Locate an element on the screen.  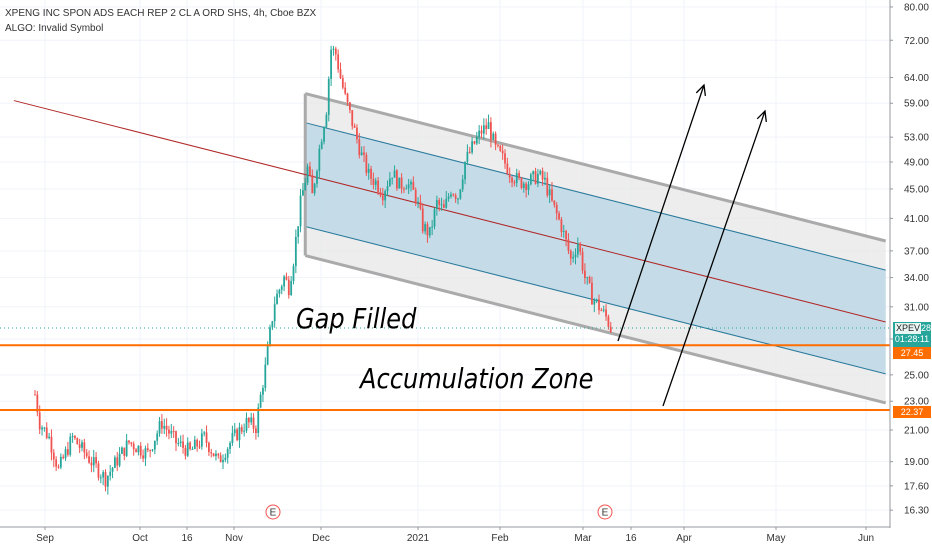
time-tick-label: Nov is located at coordinates (234, 538).